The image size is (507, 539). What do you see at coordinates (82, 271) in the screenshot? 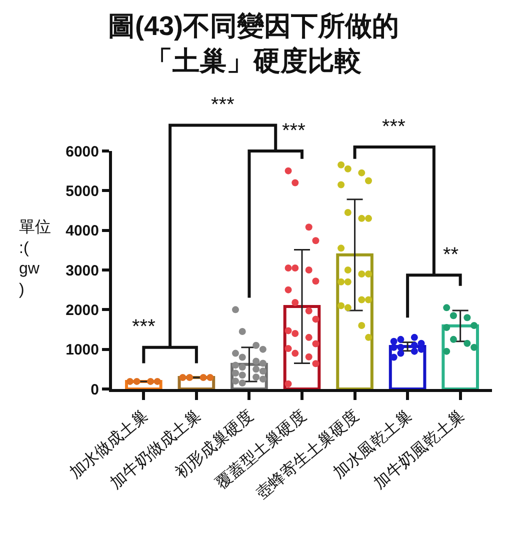
I see `y-tick-label: 3000` at bounding box center [82, 271].